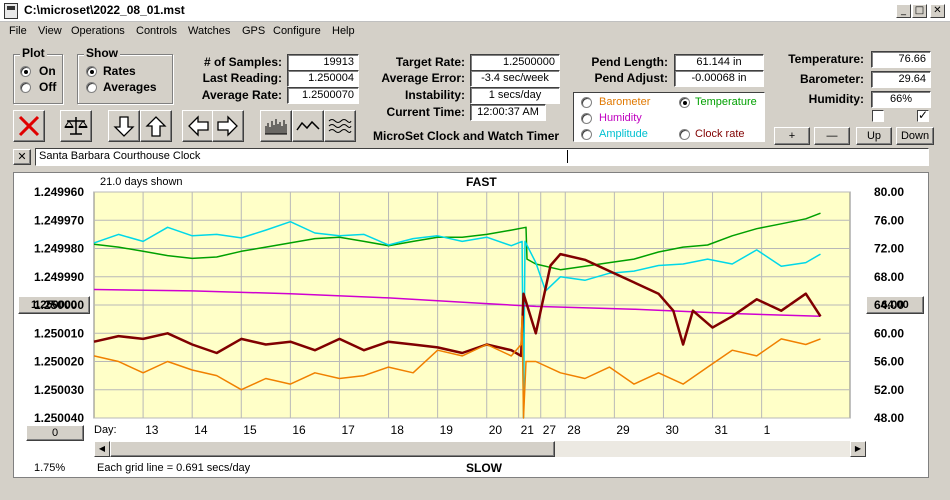 The image size is (950, 500). I want to click on maximize-button: □, so click(919, 11).